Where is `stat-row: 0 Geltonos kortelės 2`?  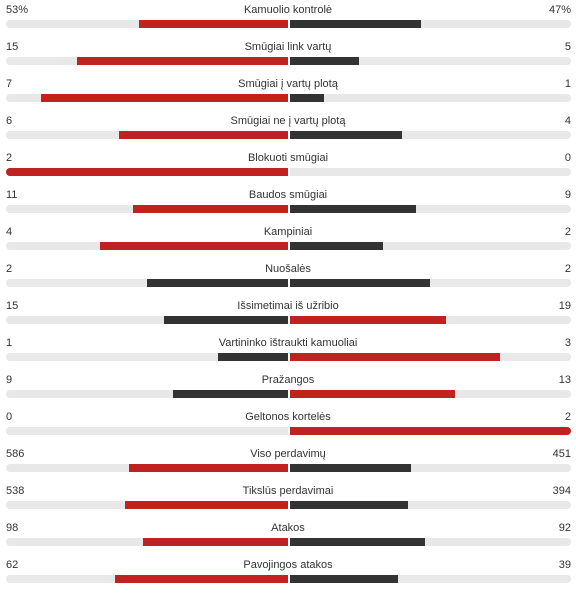 stat-row: 0 Geltonos kortelės 2 is located at coordinates (288, 428).